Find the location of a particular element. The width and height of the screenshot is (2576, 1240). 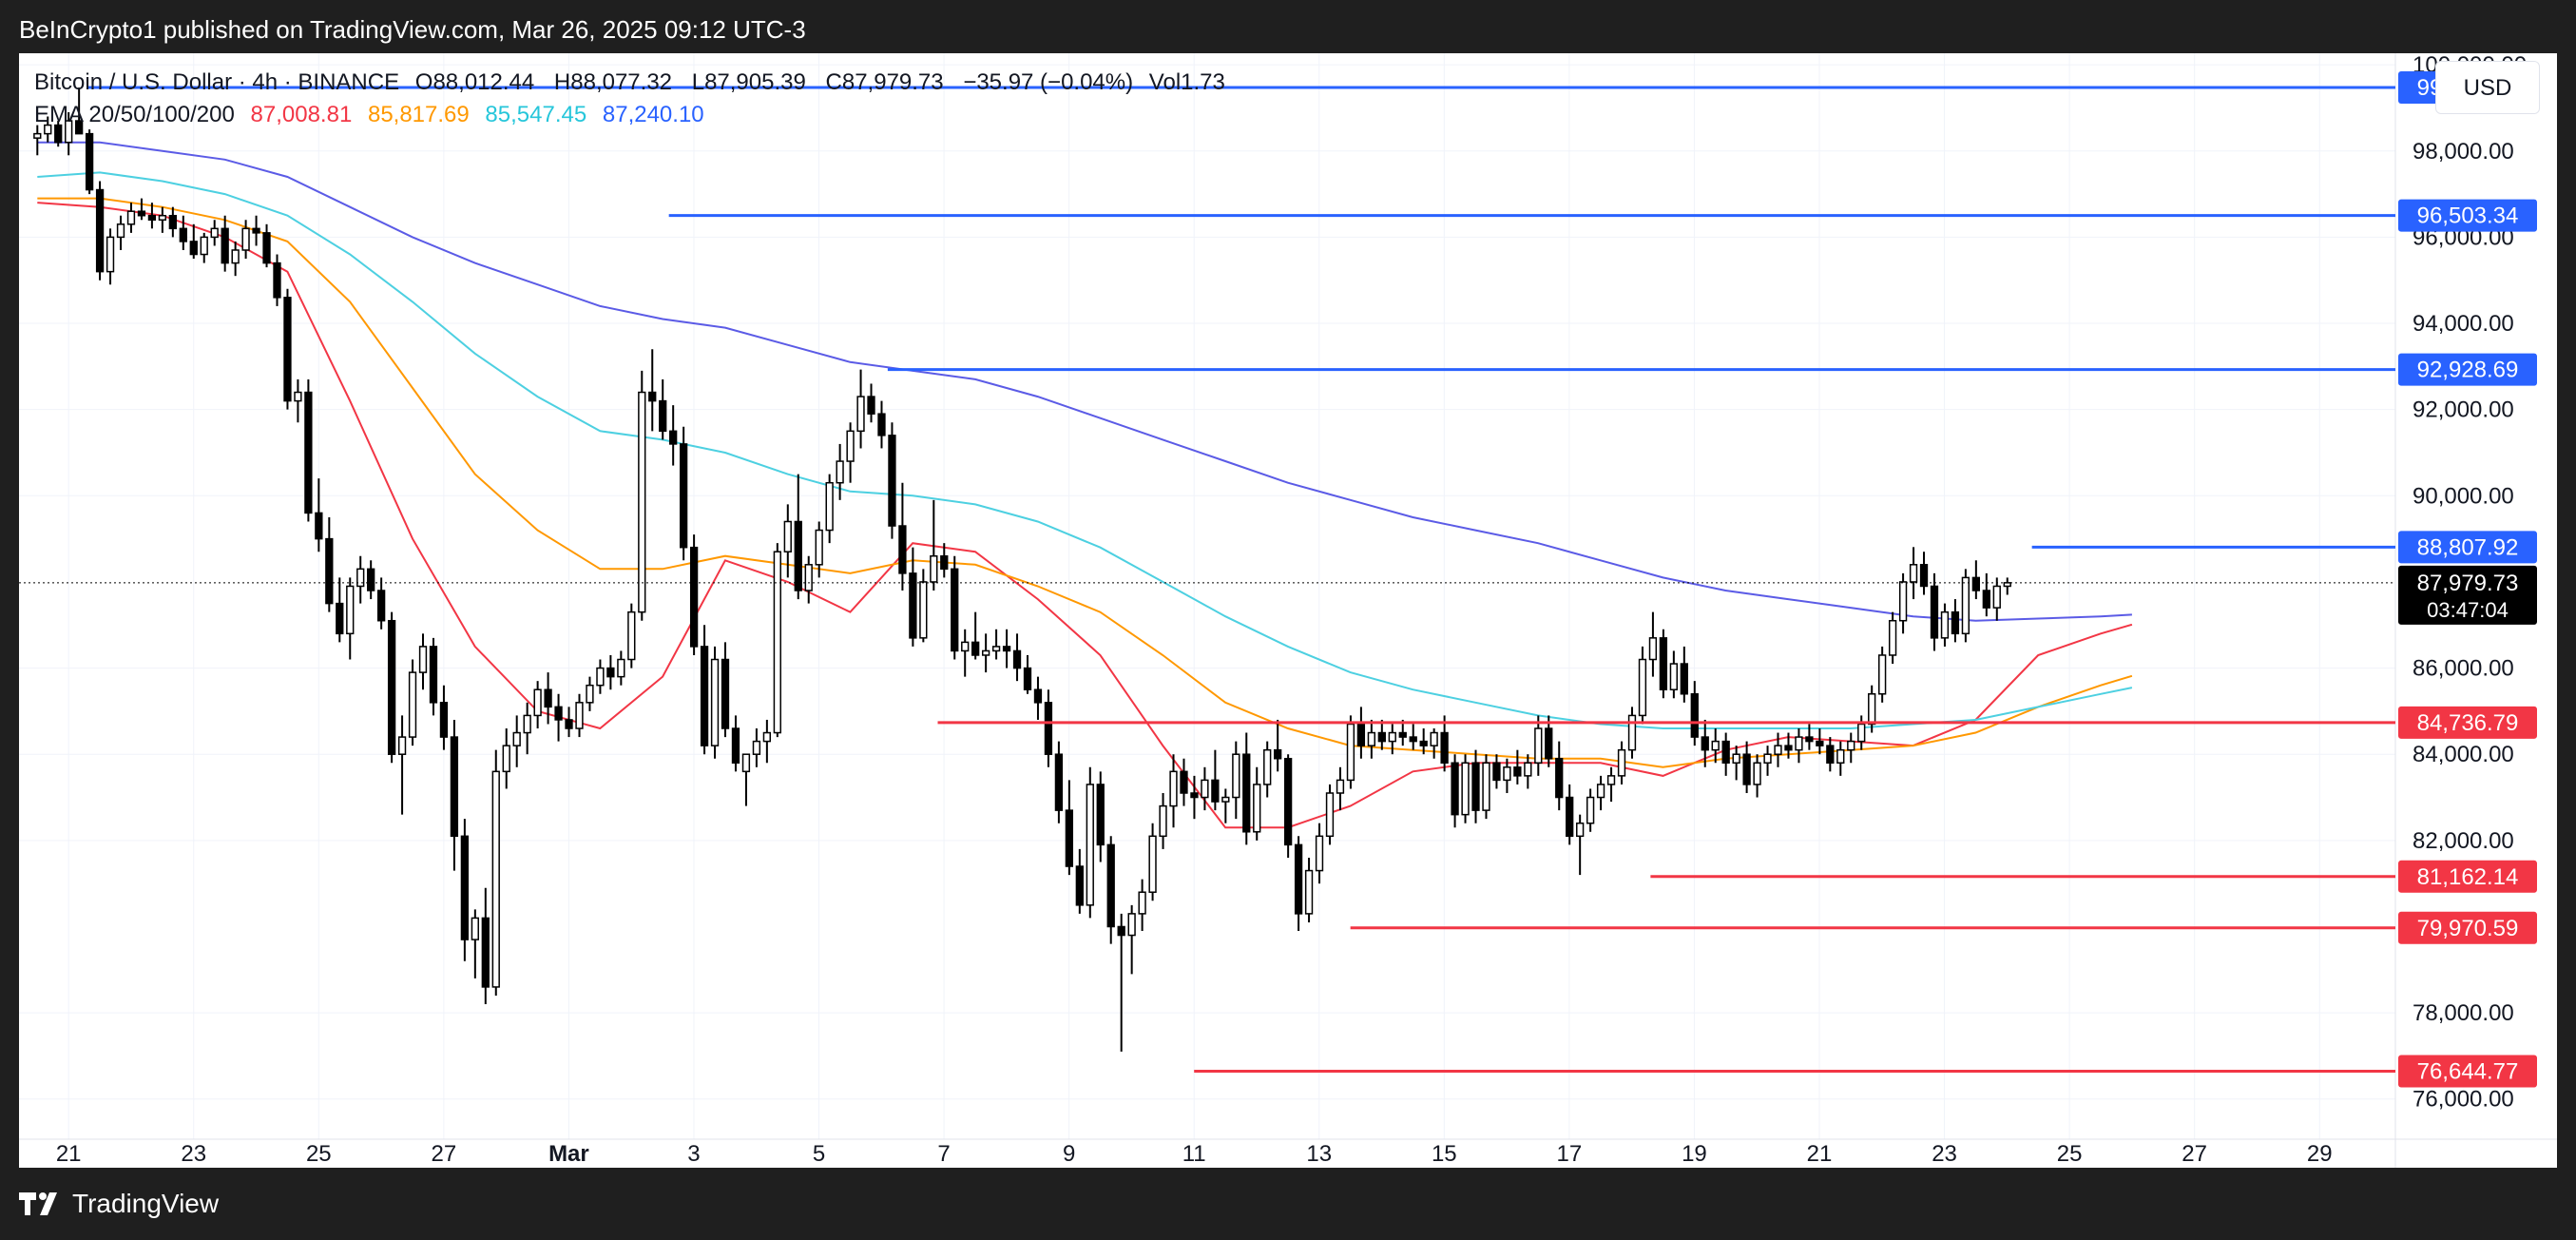

currency-button: USD is located at coordinates (2488, 87).